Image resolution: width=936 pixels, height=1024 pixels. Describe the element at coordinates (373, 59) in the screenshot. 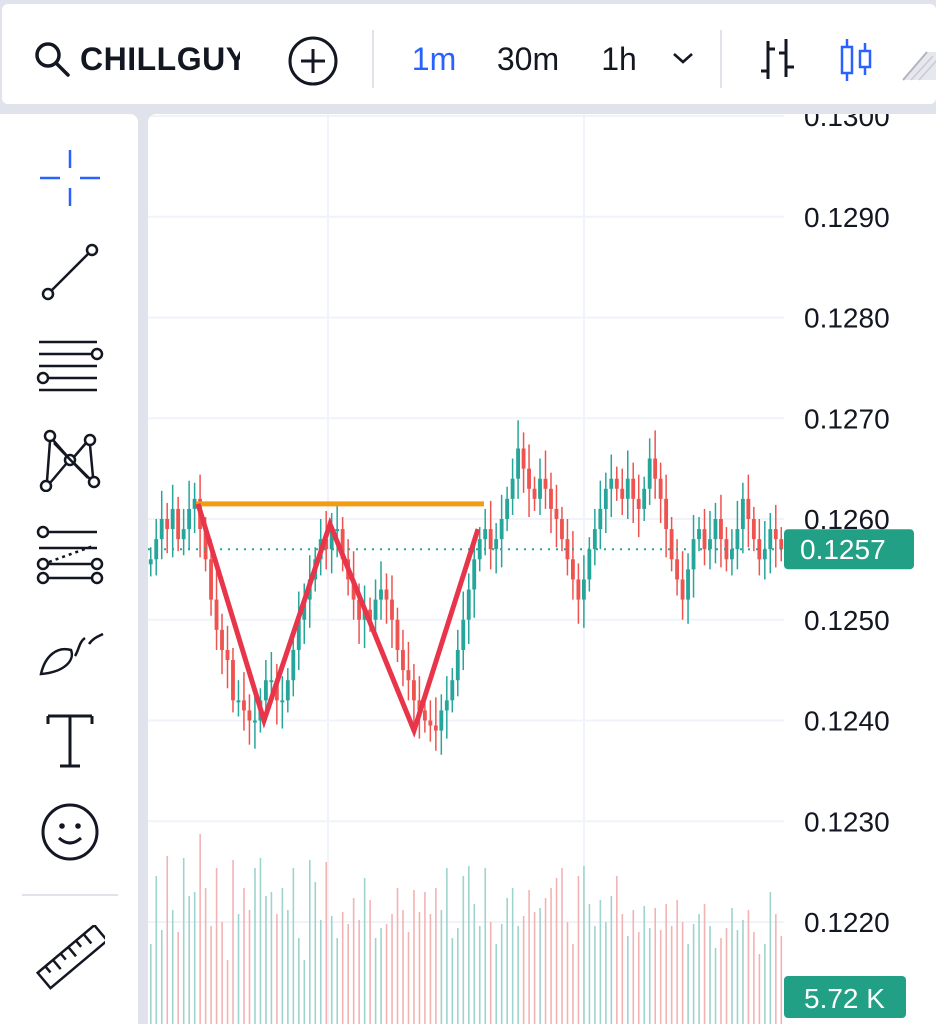

I see `toolbar-divider` at that location.